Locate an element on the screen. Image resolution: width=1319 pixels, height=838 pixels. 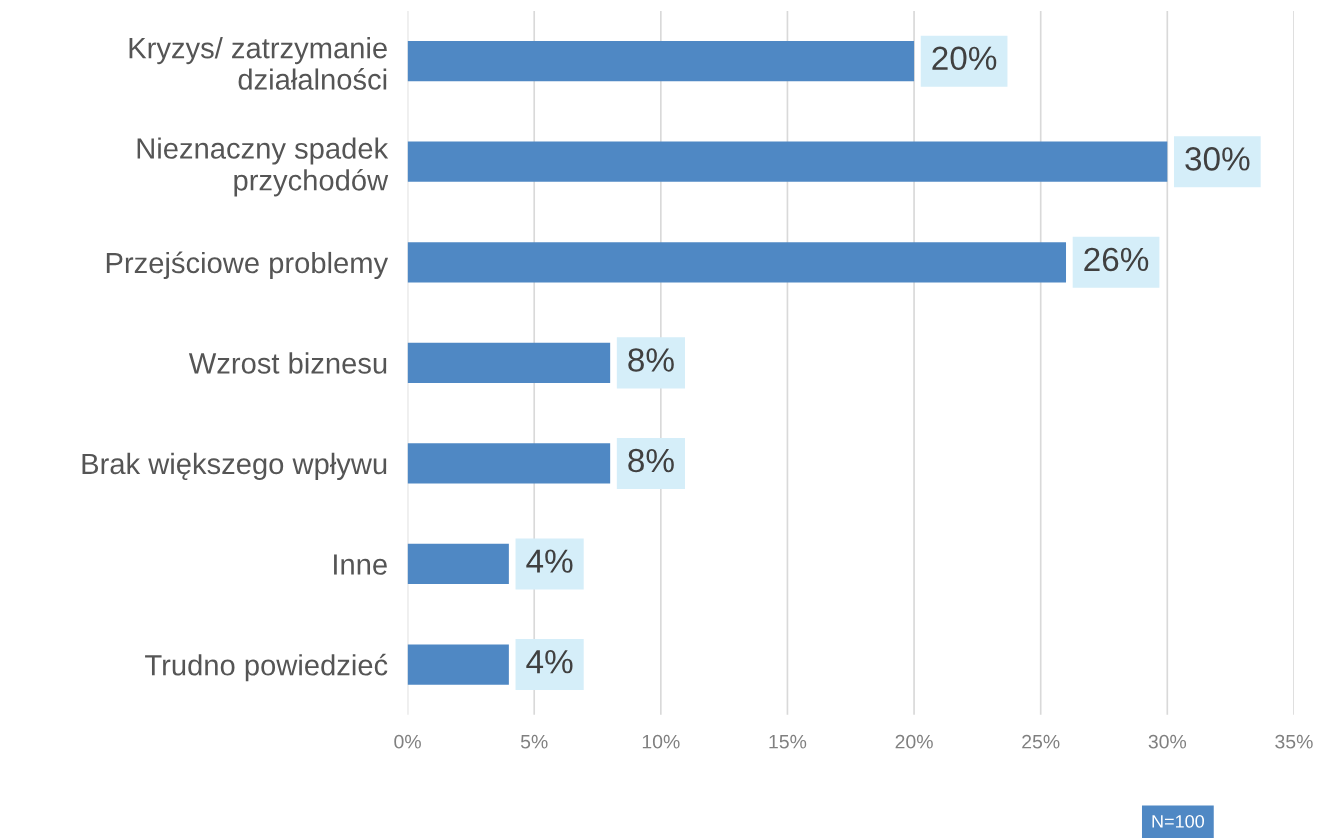
data-label: 30% is located at coordinates (1217, 159).